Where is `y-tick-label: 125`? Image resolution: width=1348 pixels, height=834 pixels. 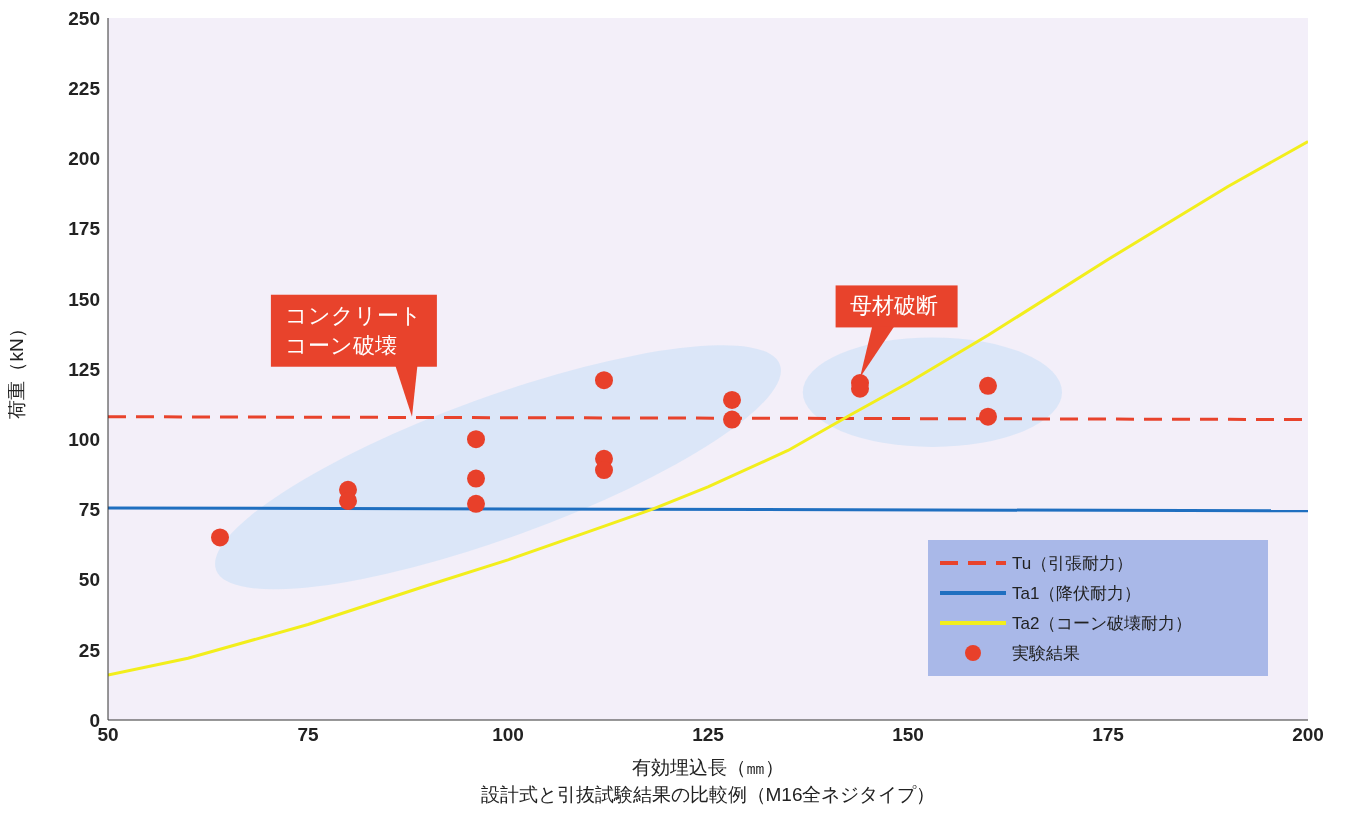
y-tick-label: 125 is located at coordinates (84, 369).